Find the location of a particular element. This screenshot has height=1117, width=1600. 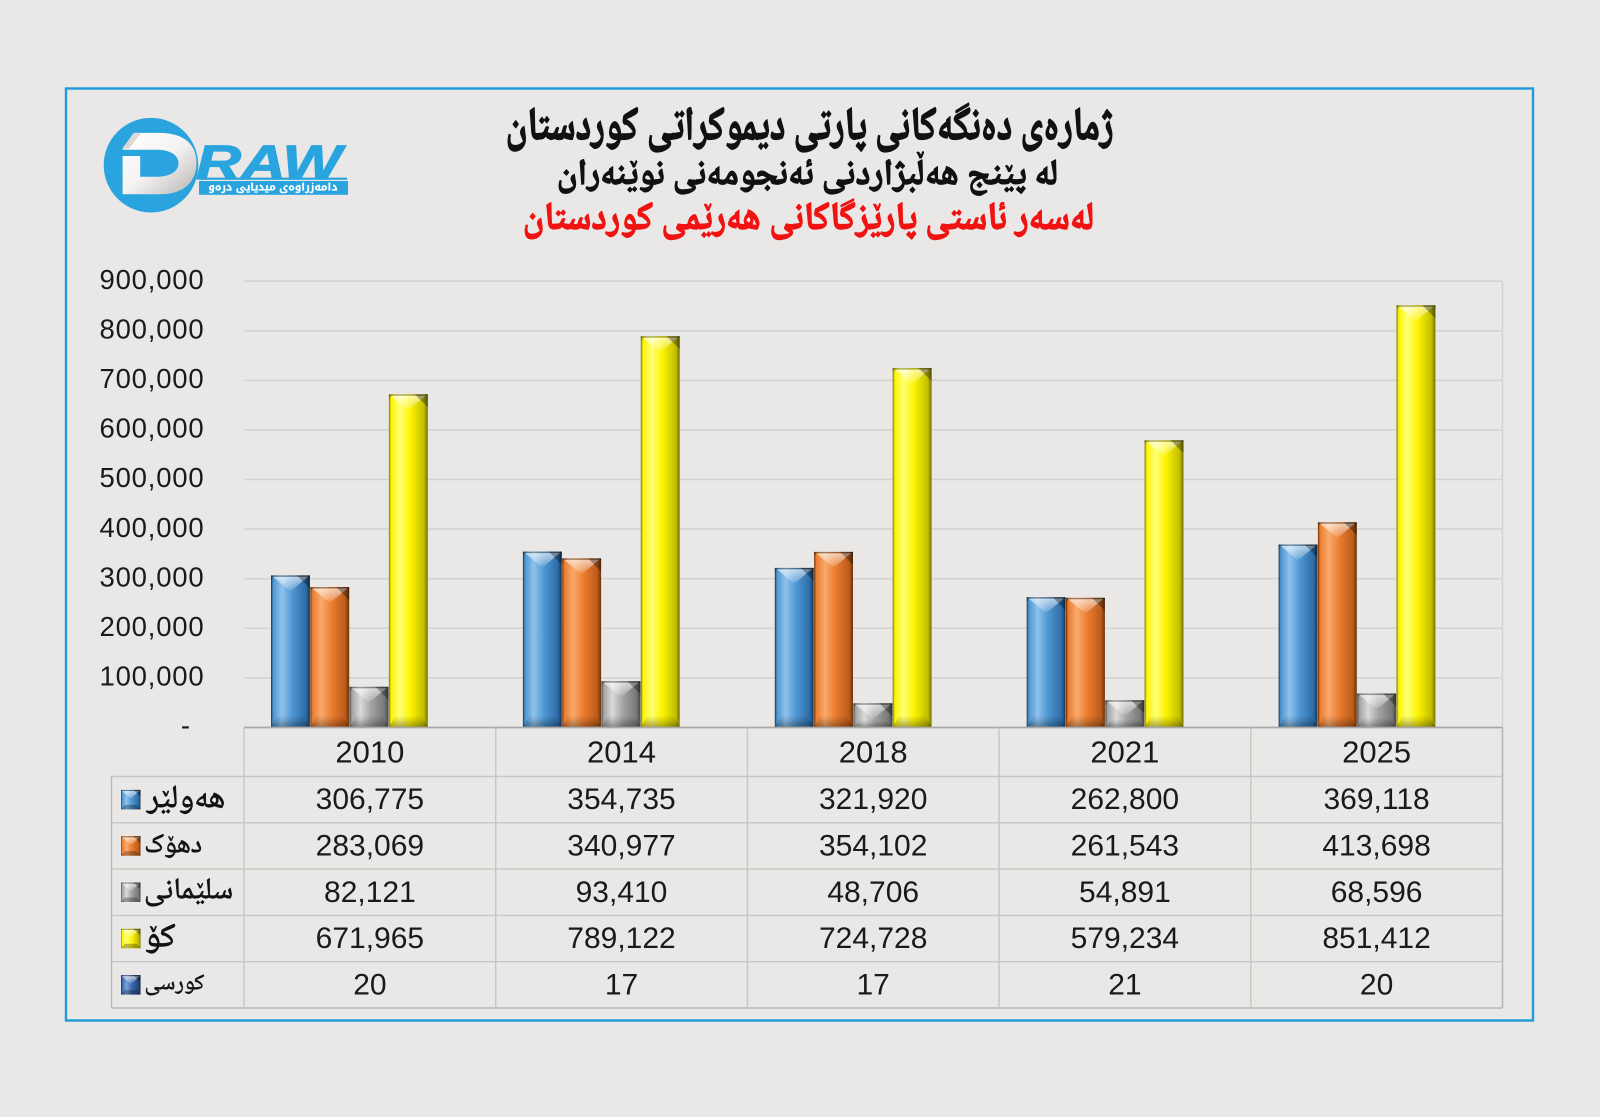

svg-text: 413,698 is located at coordinates (1376, 846).